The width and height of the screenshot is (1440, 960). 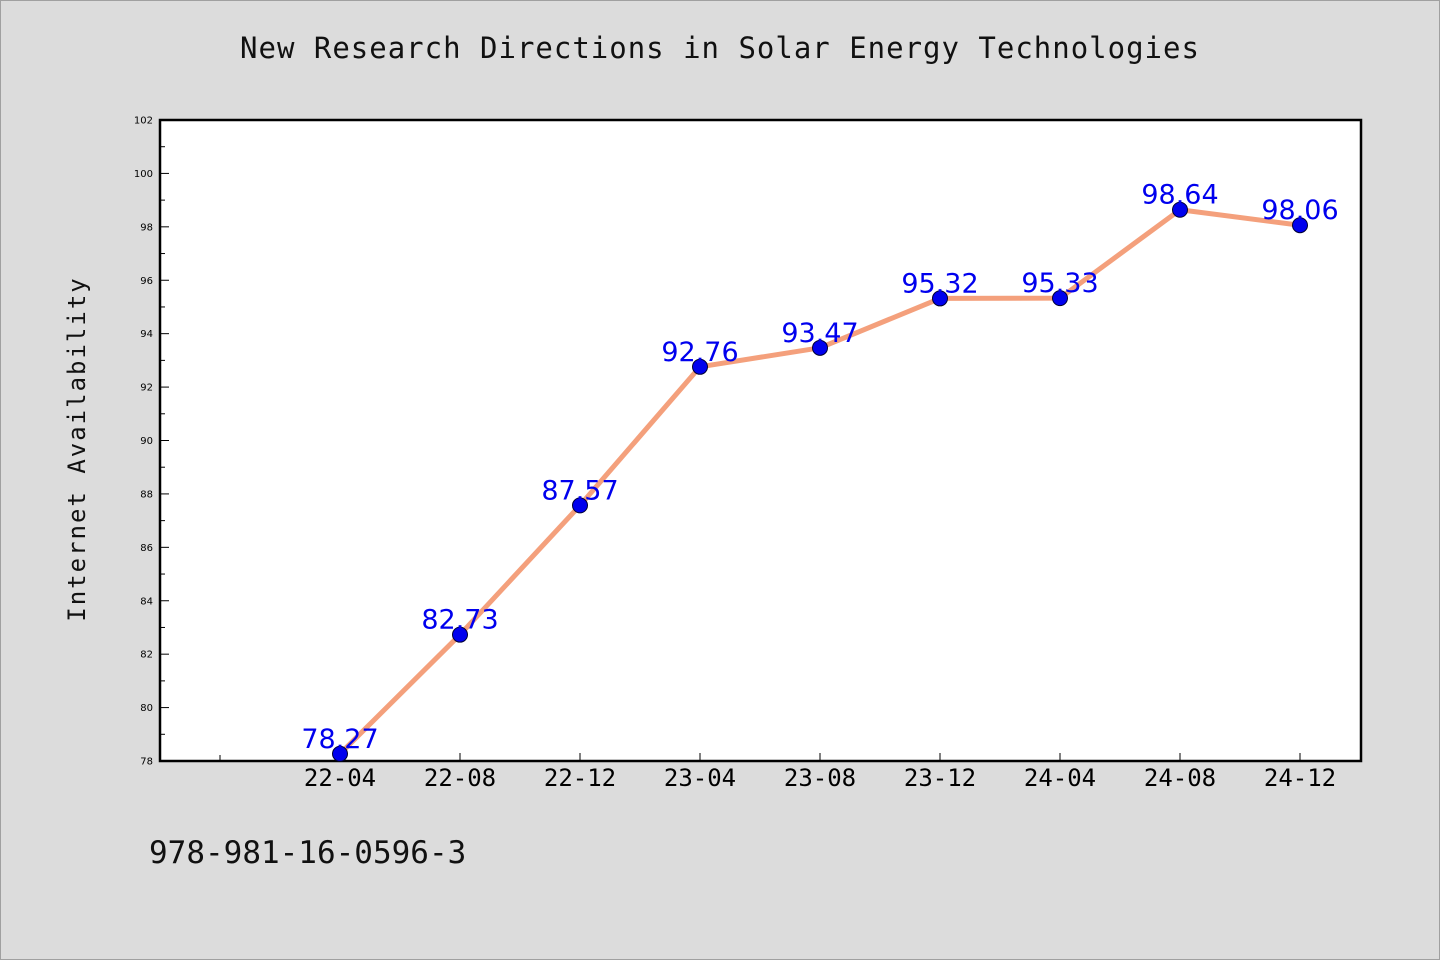 What do you see at coordinates (1059, 283) in the screenshot?
I see `data-label: 95.33` at bounding box center [1059, 283].